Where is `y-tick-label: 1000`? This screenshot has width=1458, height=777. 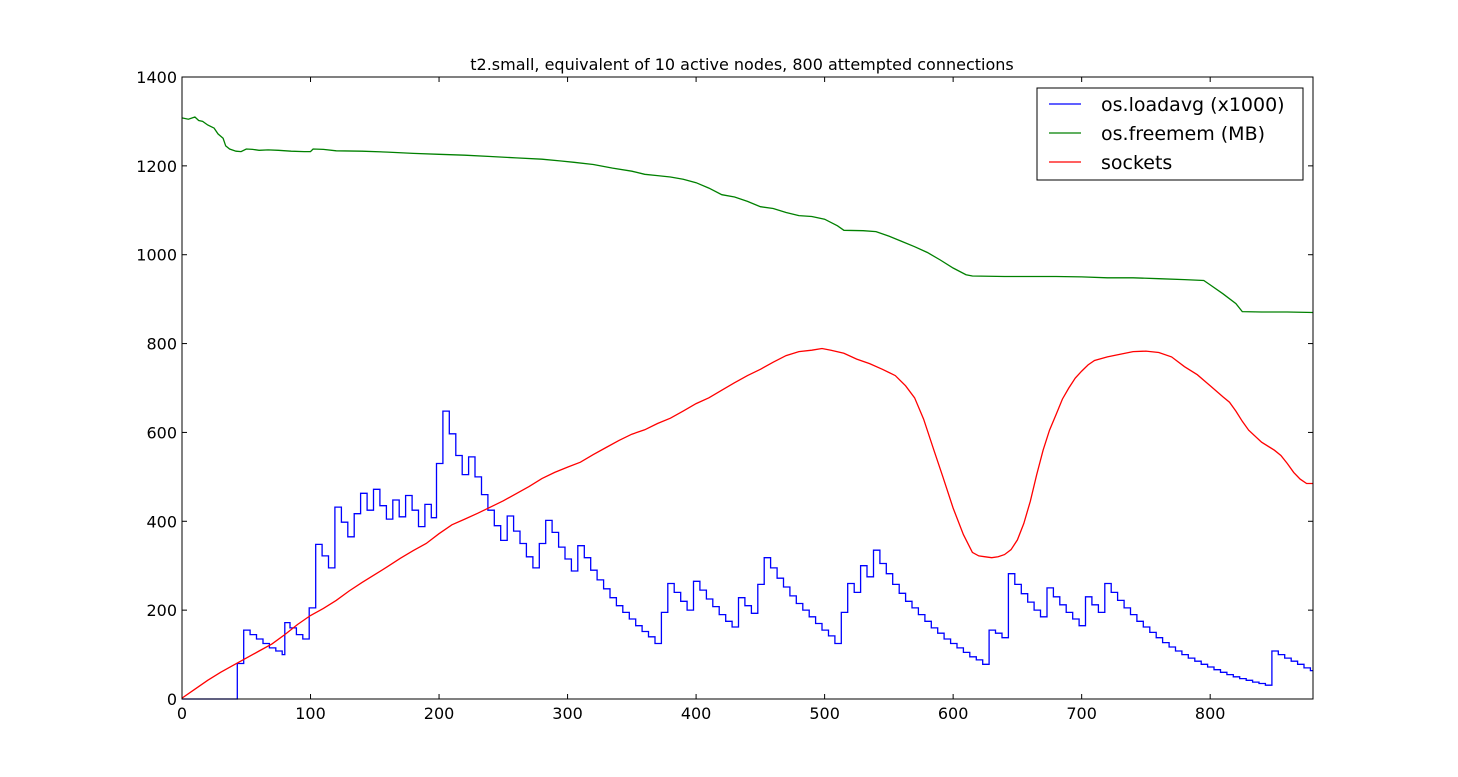 y-tick-label: 1000 is located at coordinates (156, 255).